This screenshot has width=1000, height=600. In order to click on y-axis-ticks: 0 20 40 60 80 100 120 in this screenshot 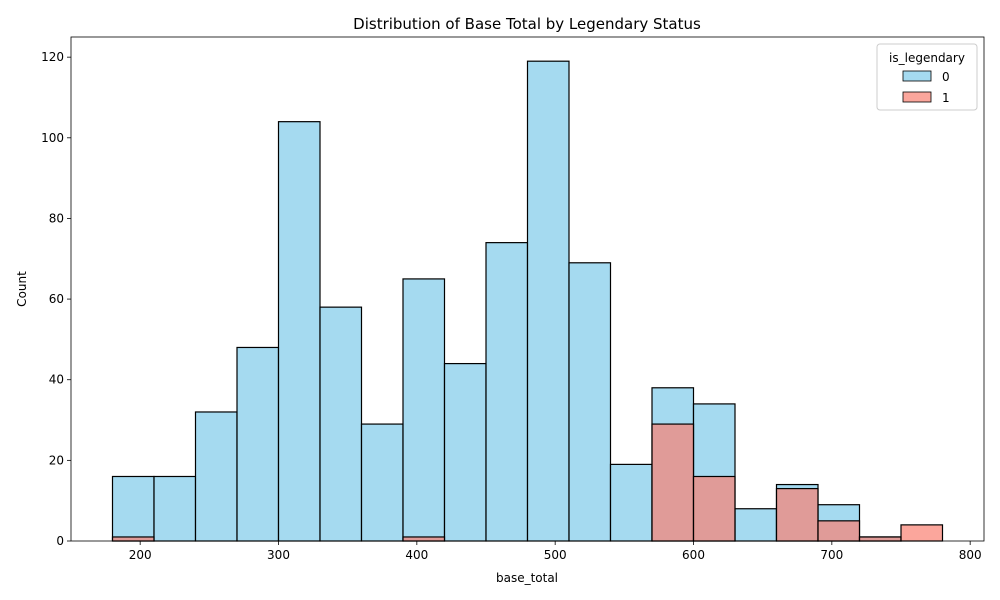, I will do `click(56, 299)`.